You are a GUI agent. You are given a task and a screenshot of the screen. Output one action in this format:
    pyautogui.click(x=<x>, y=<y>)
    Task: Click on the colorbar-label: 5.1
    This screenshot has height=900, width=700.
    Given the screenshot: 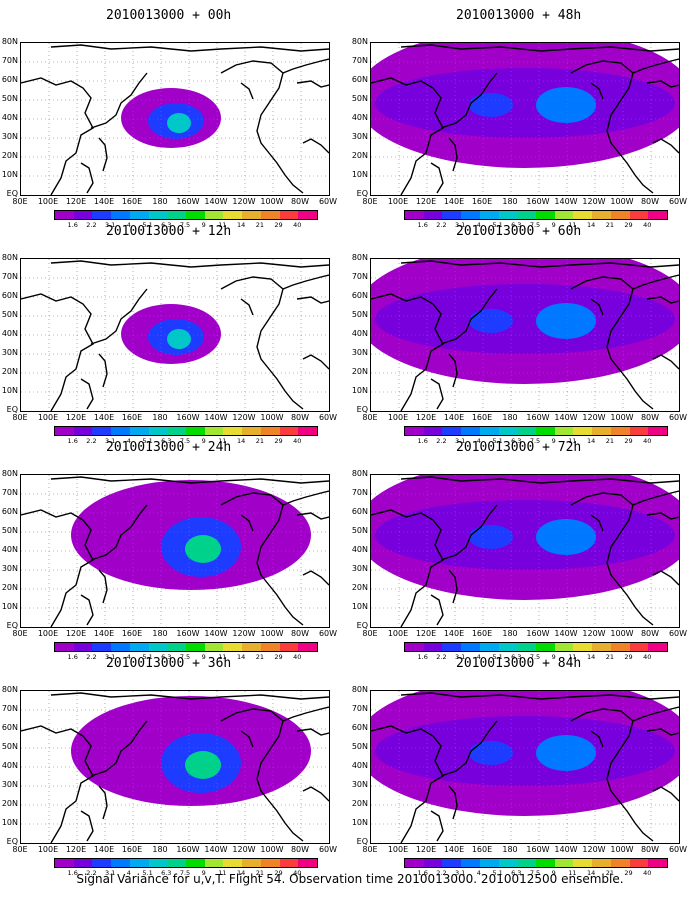 What is the action you would take?
    pyautogui.click(x=497, y=441)
    